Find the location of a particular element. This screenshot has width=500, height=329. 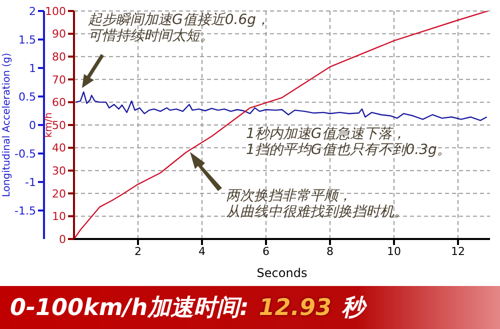

y2-tick-label: 20 is located at coordinates (59, 193).